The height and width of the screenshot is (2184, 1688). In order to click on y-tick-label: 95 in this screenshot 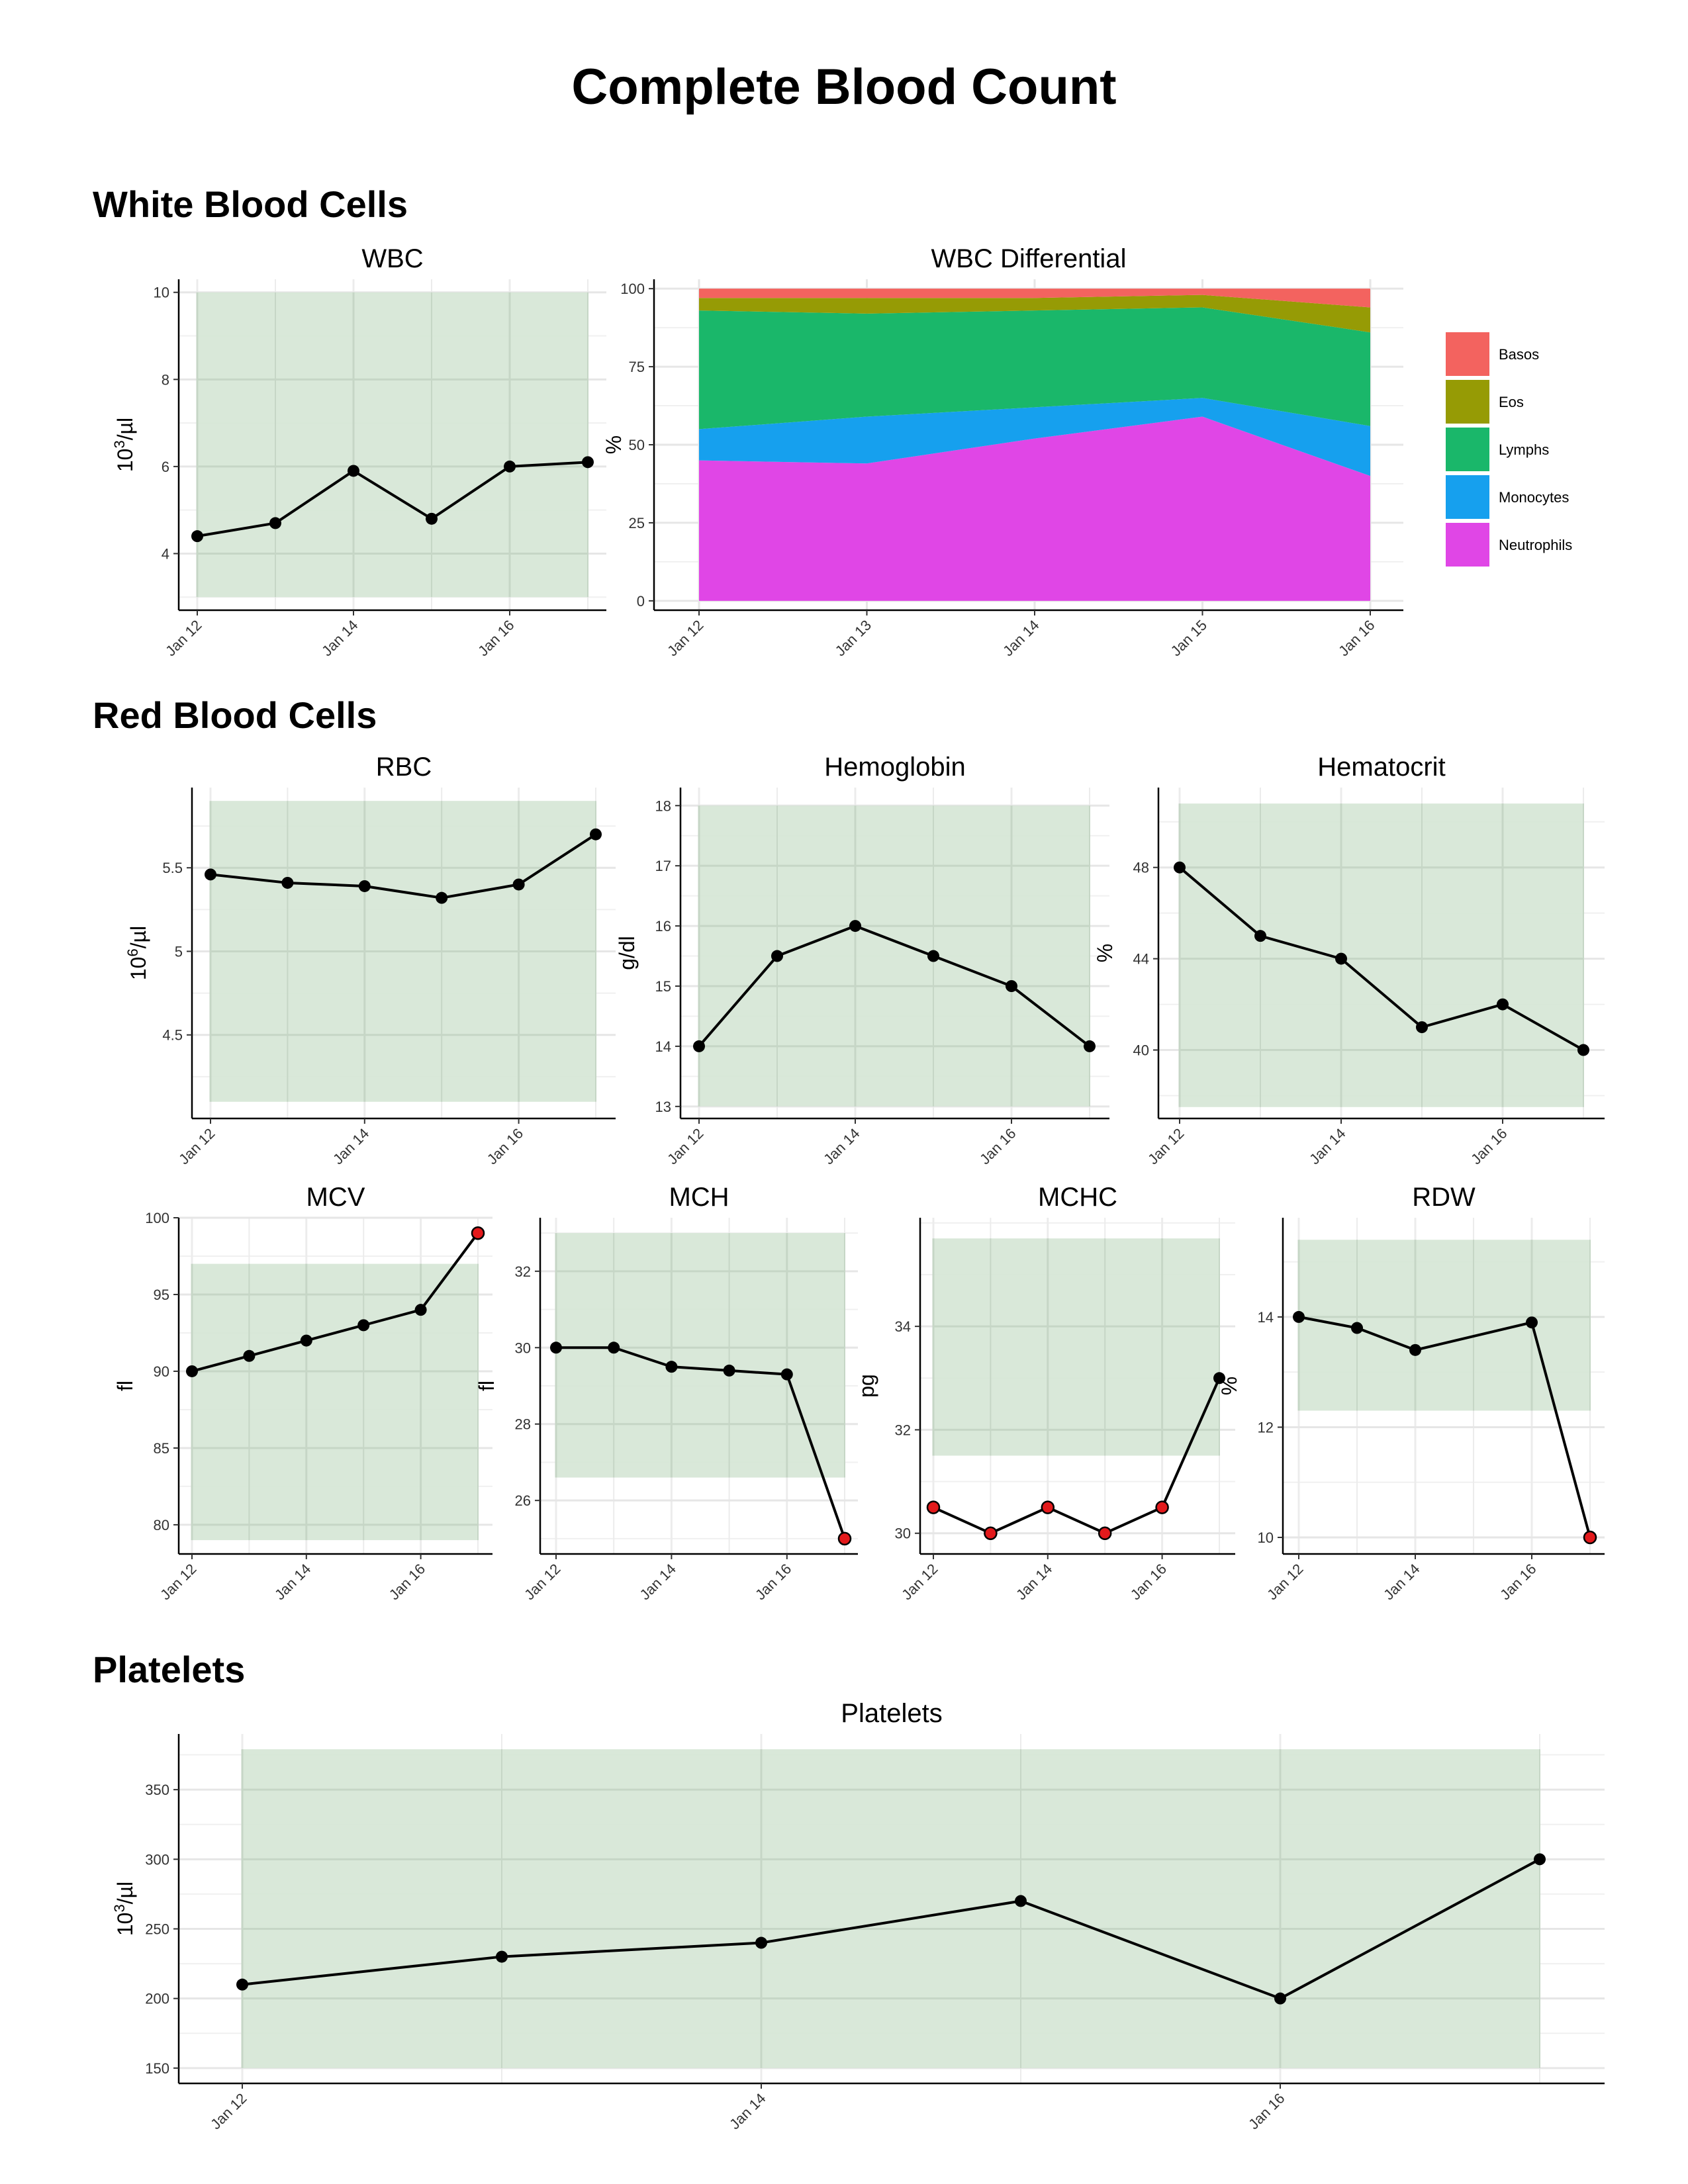, I will do `click(161, 1295)`.